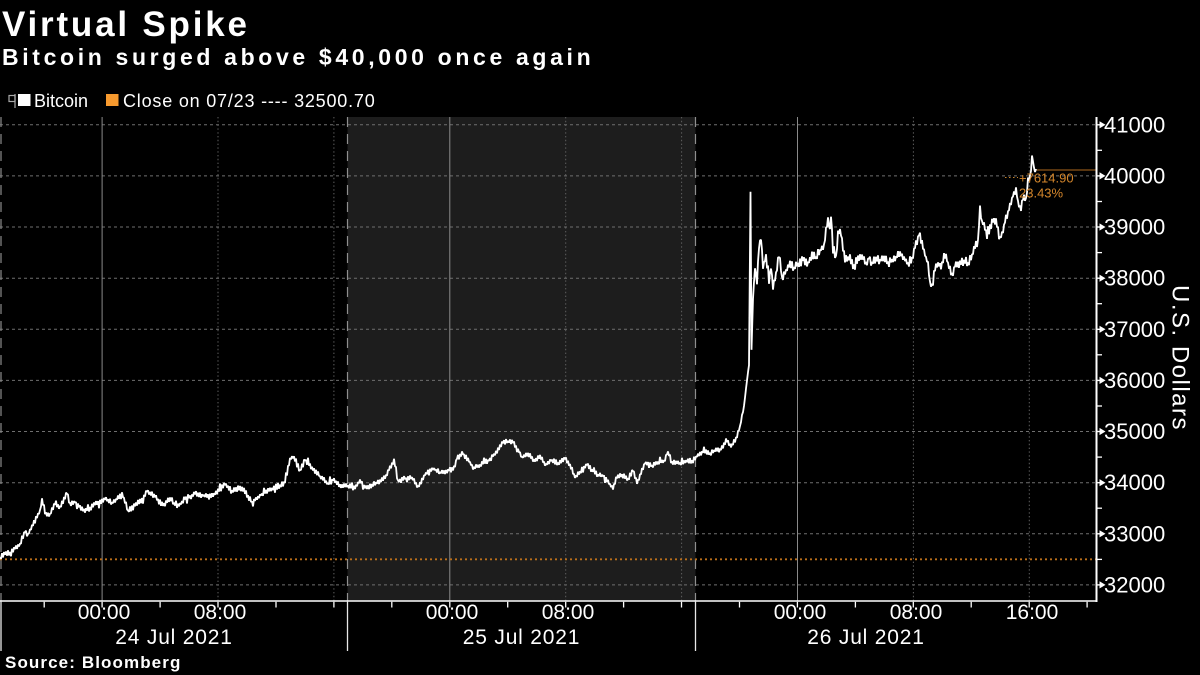 The height and width of the screenshot is (675, 1200). What do you see at coordinates (1134, 533) in the screenshot?
I see `svg-text: 33000` at bounding box center [1134, 533].